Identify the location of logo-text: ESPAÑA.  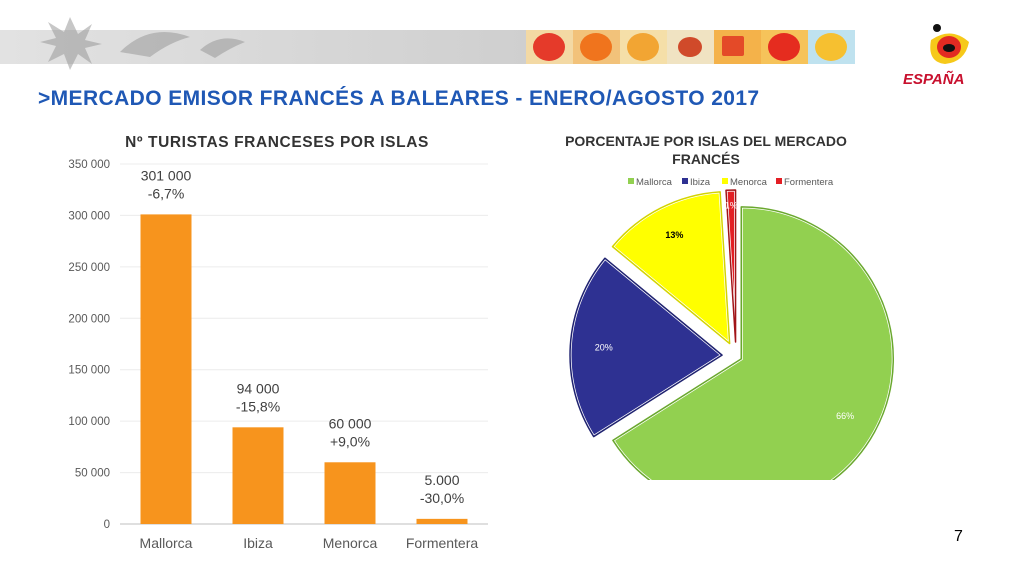
(933, 79).